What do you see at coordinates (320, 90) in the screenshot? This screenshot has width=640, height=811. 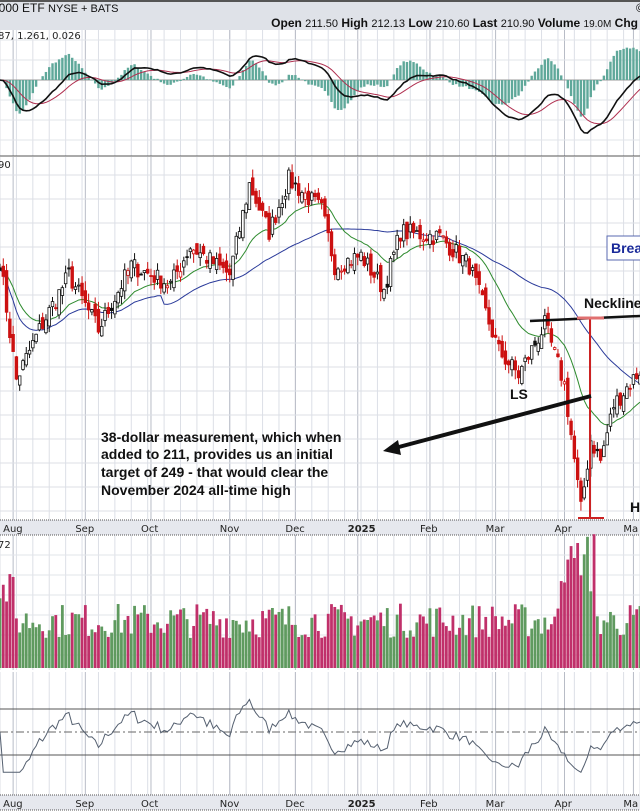 I see `macd-panel` at bounding box center [320, 90].